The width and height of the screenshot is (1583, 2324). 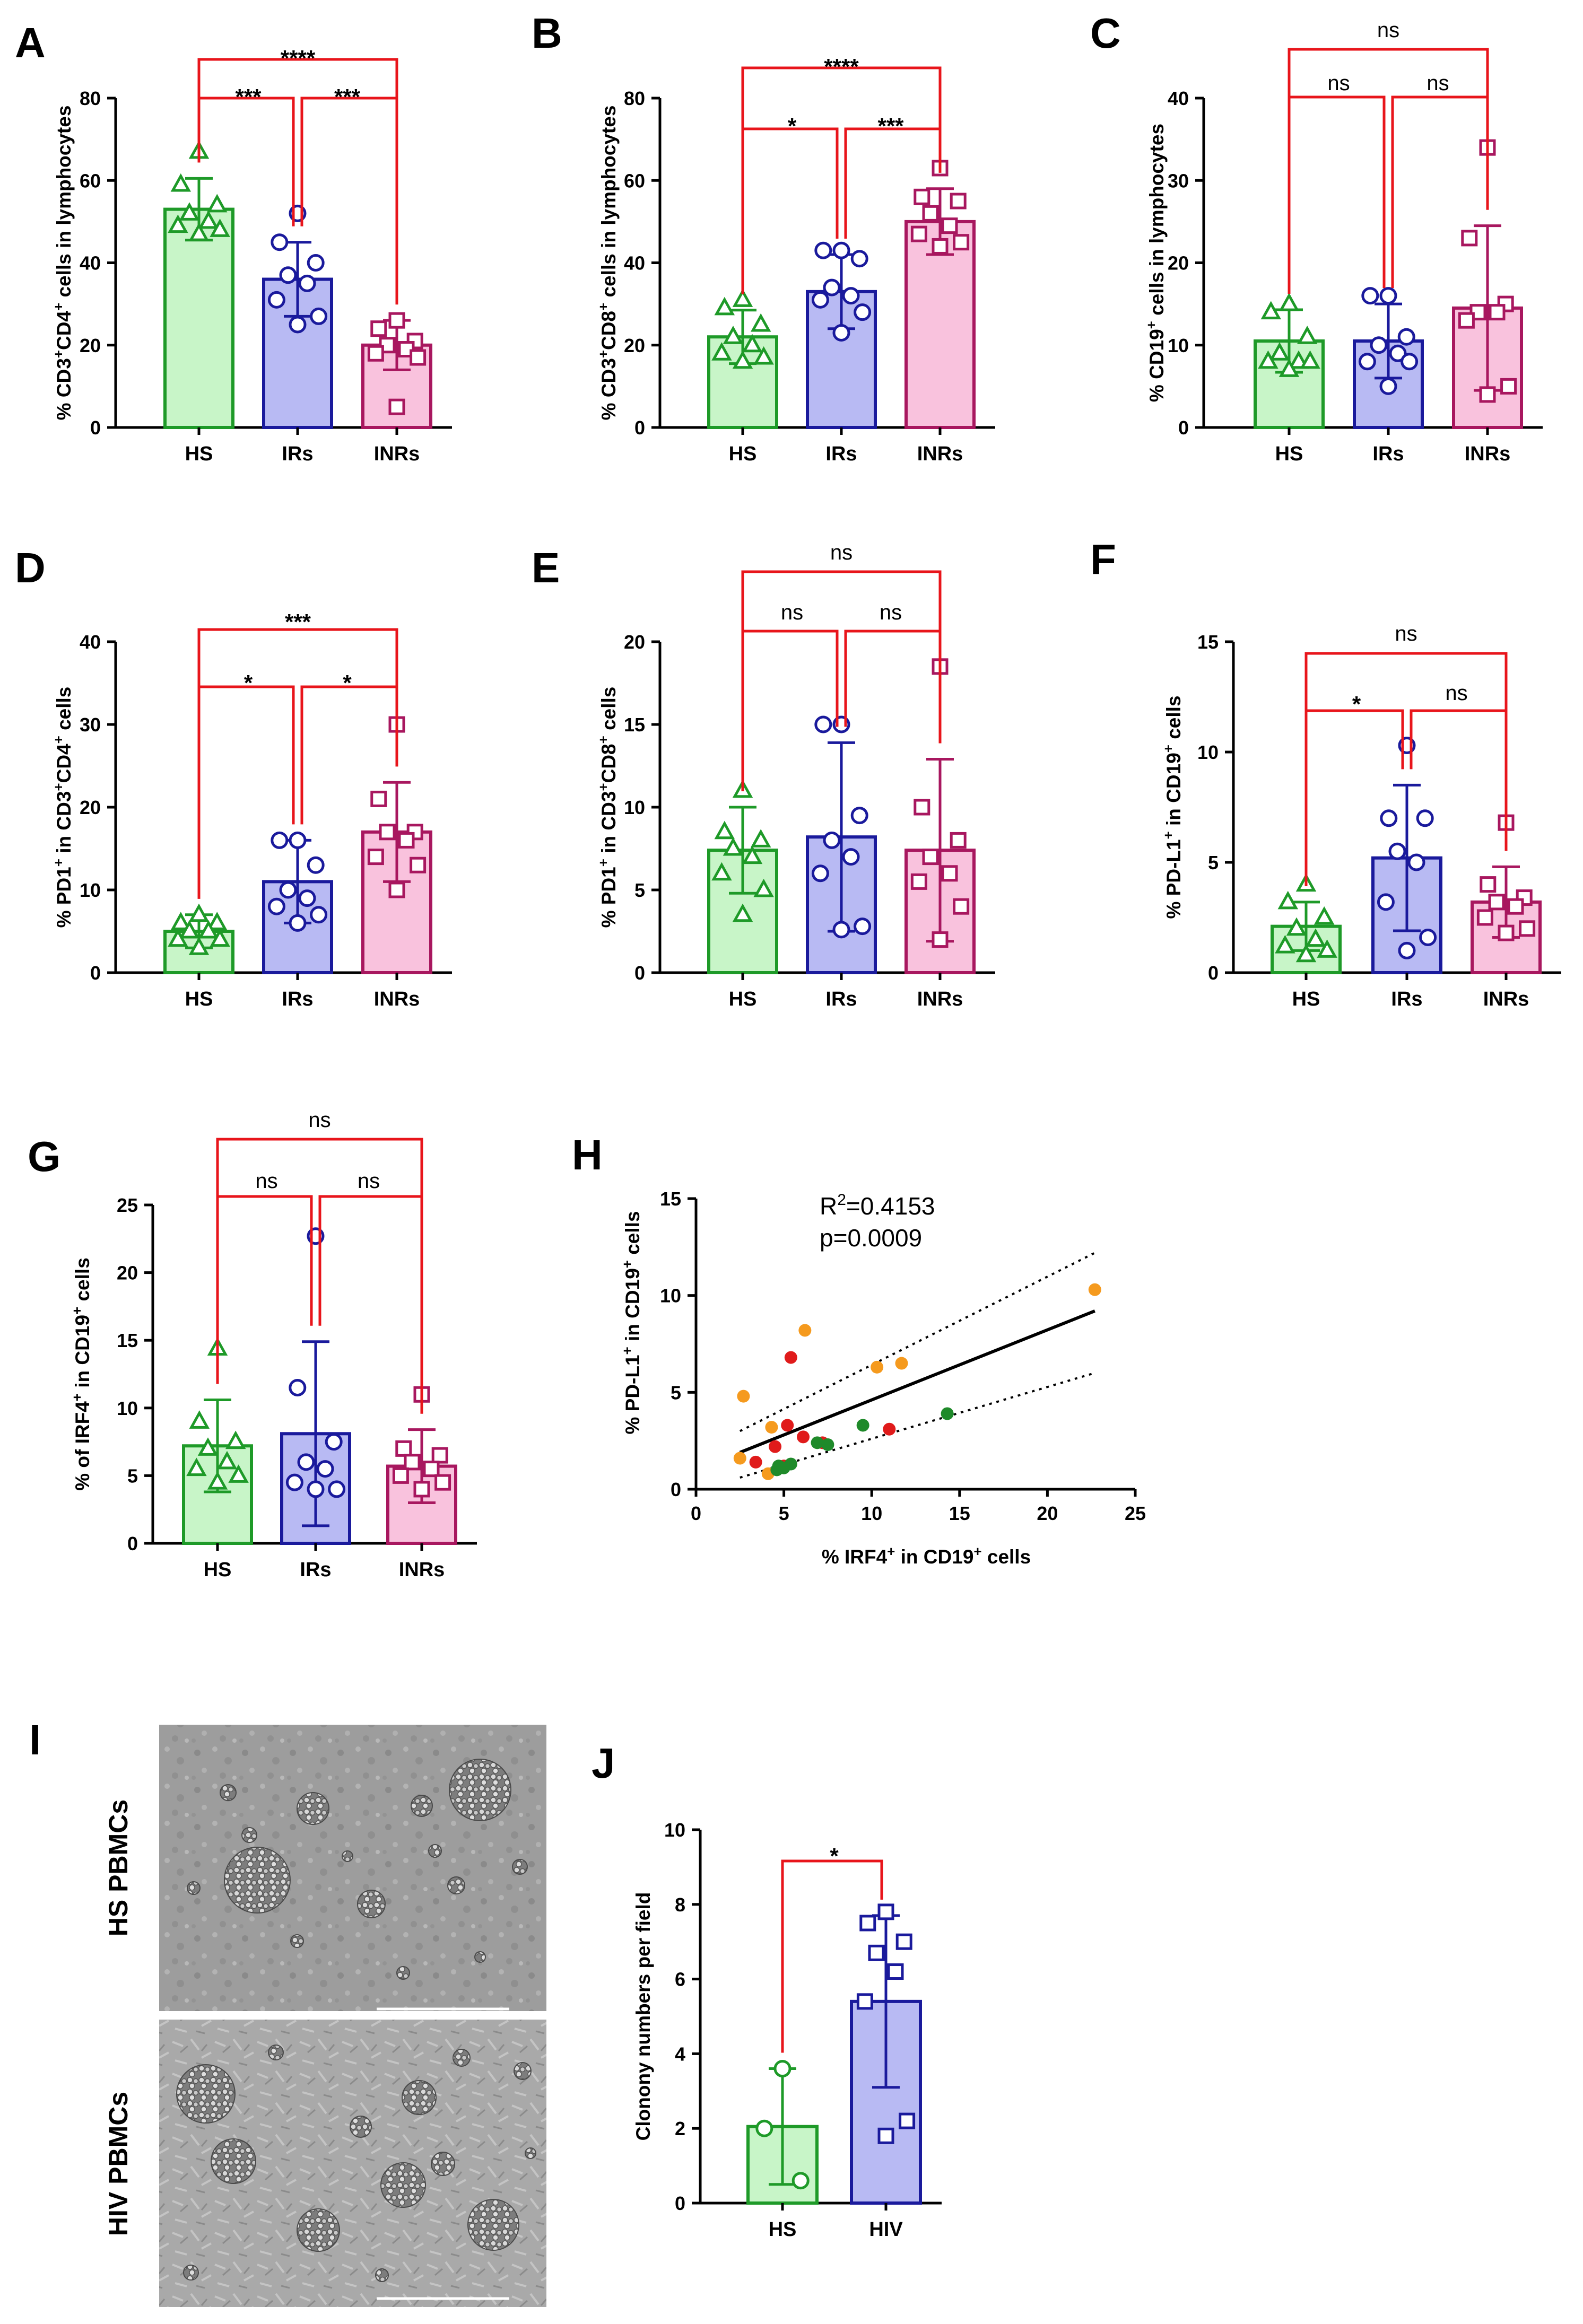 What do you see at coordinates (934, 1557) in the screenshot?
I see `label-part: in CD19` at bounding box center [934, 1557].